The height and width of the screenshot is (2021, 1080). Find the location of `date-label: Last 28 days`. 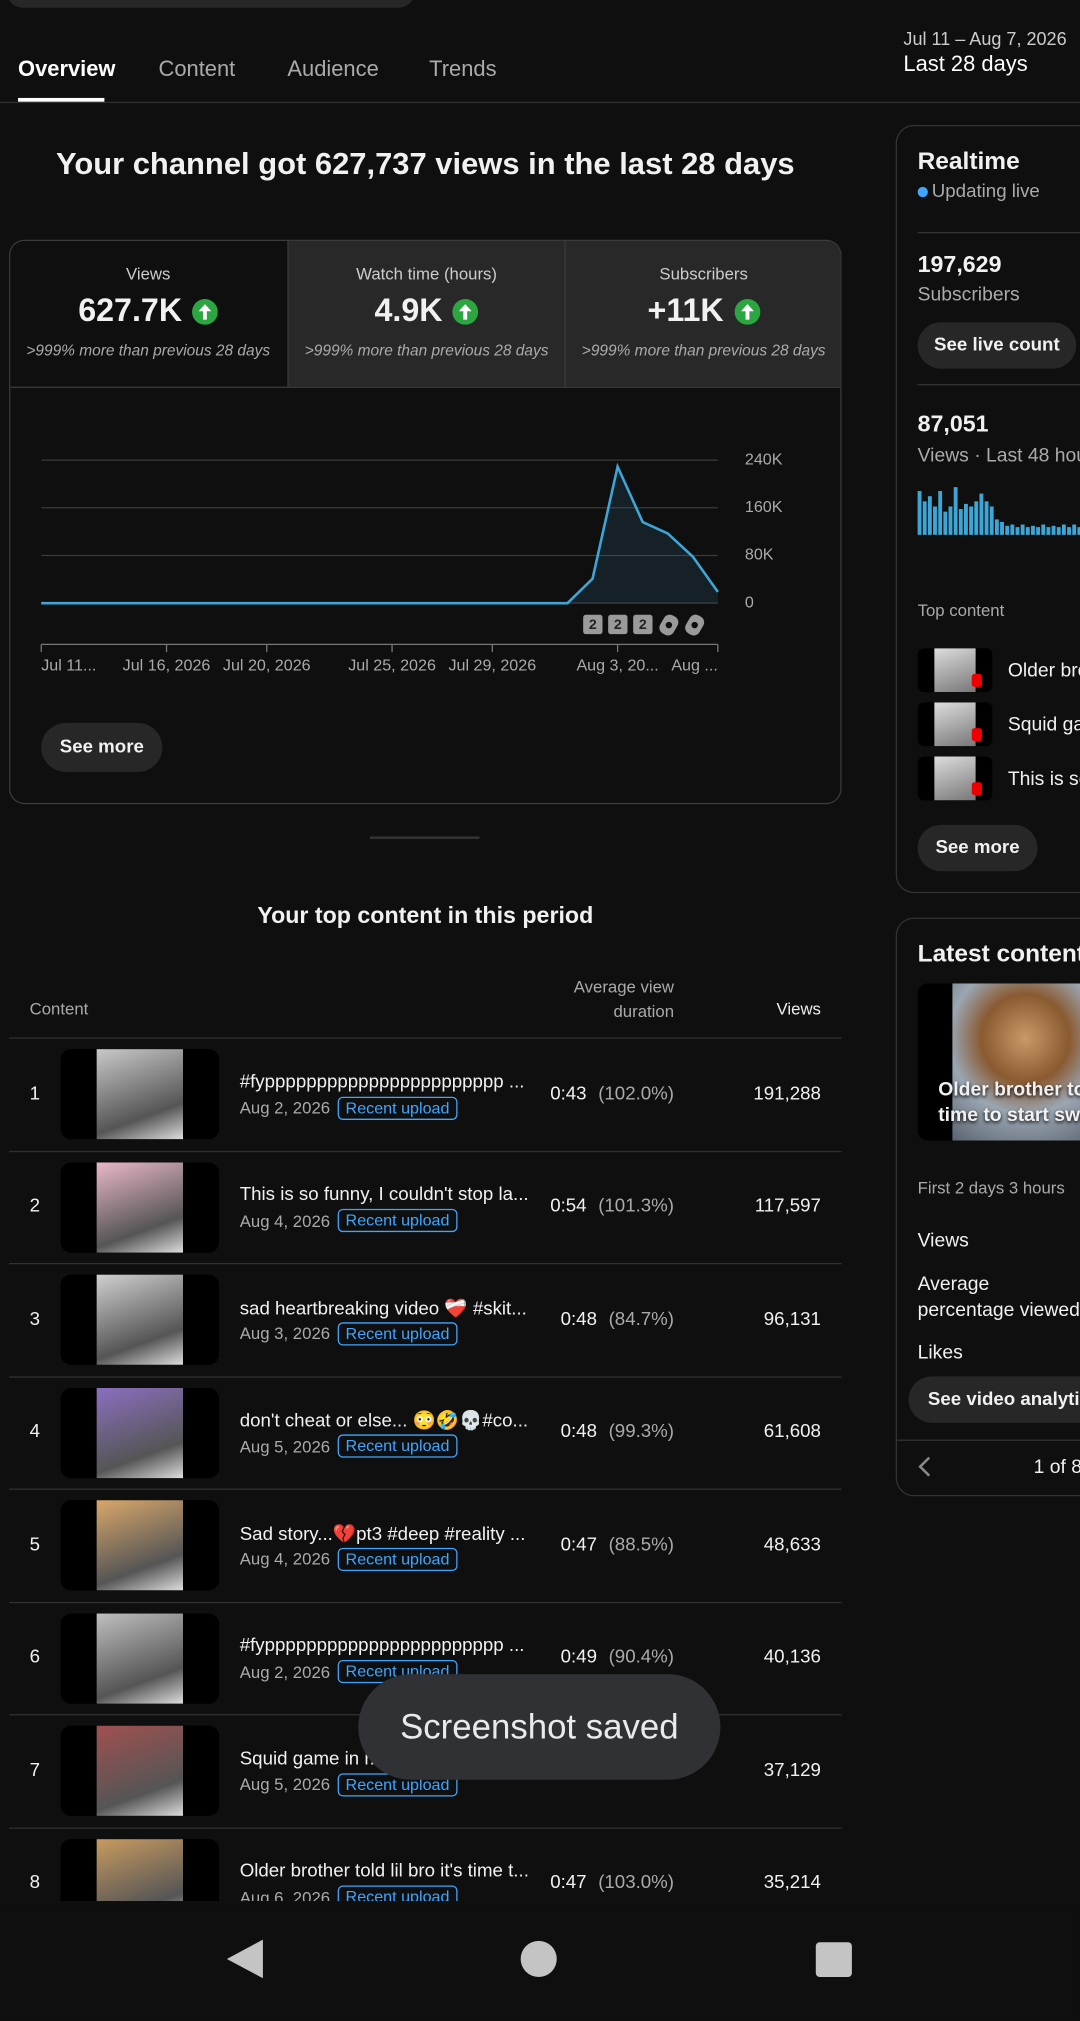

date-label: Last 28 days is located at coordinates (965, 64).